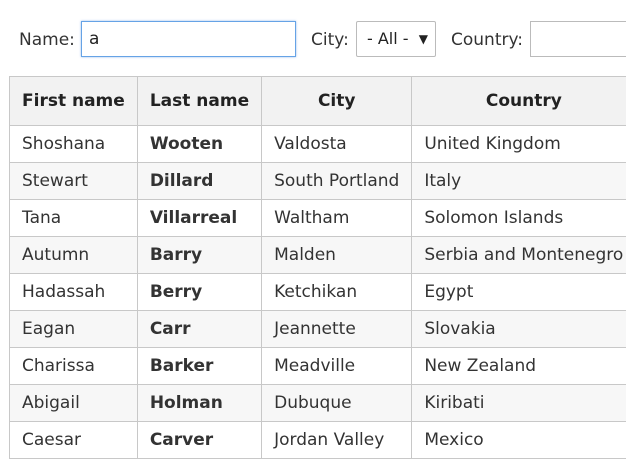 This screenshot has width=626, height=467. Describe the element at coordinates (337, 292) in the screenshot. I see `city-cell: Ketchikan` at that location.